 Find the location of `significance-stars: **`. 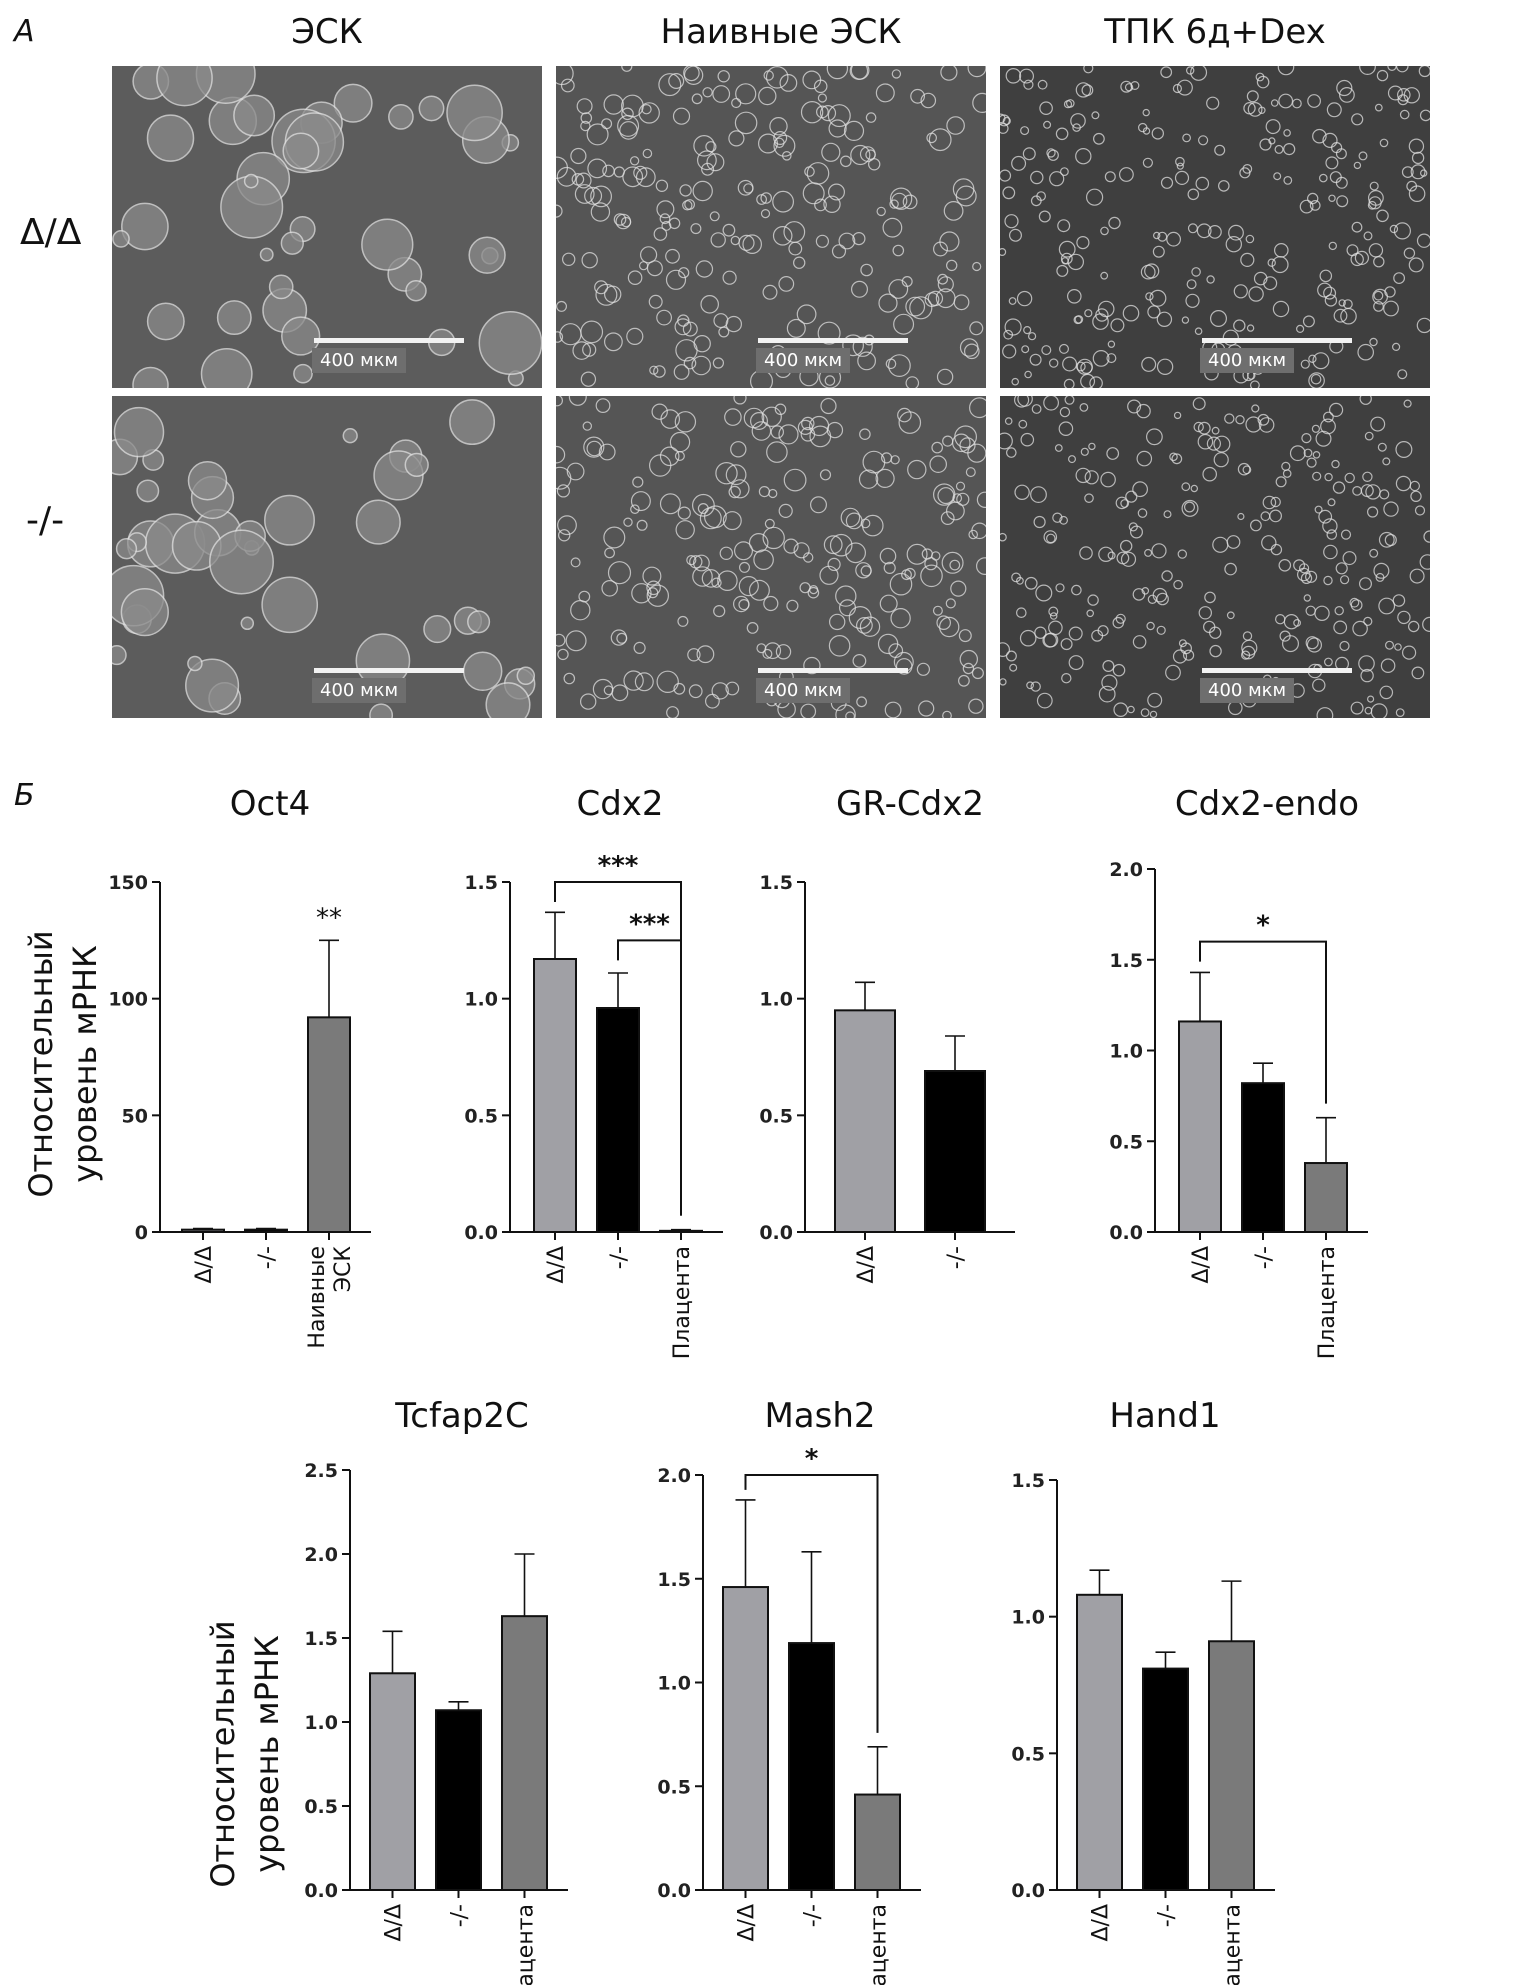

significance-stars: ** is located at coordinates (329, 918).